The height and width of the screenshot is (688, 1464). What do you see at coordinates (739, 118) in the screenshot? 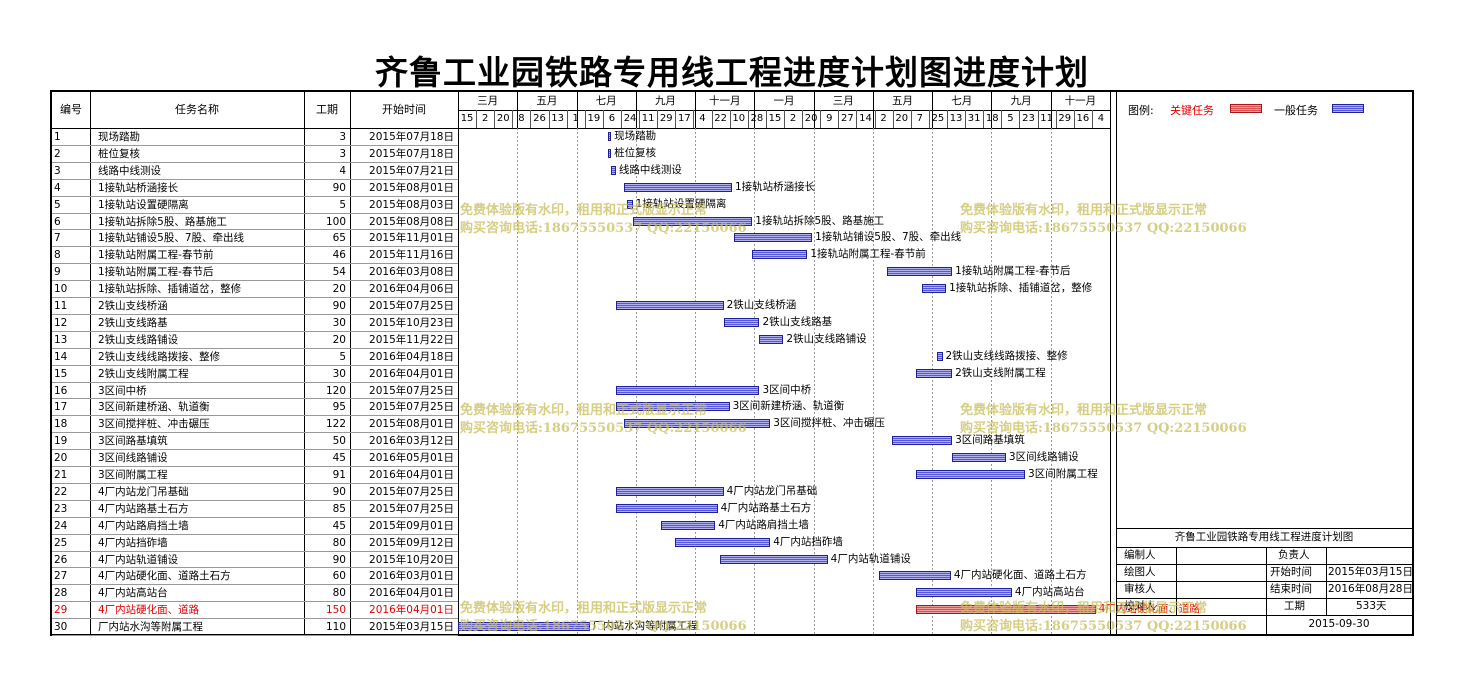
I see `timeline-tick: 10` at bounding box center [739, 118].